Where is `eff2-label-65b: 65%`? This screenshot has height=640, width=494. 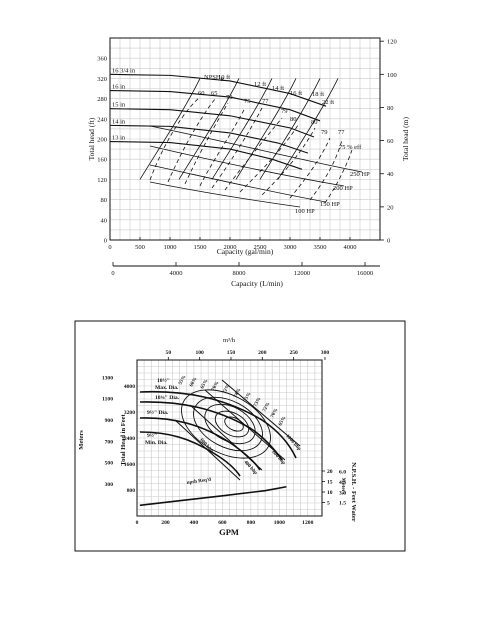
eff2-label-65b: 65% is located at coordinates (282, 421).